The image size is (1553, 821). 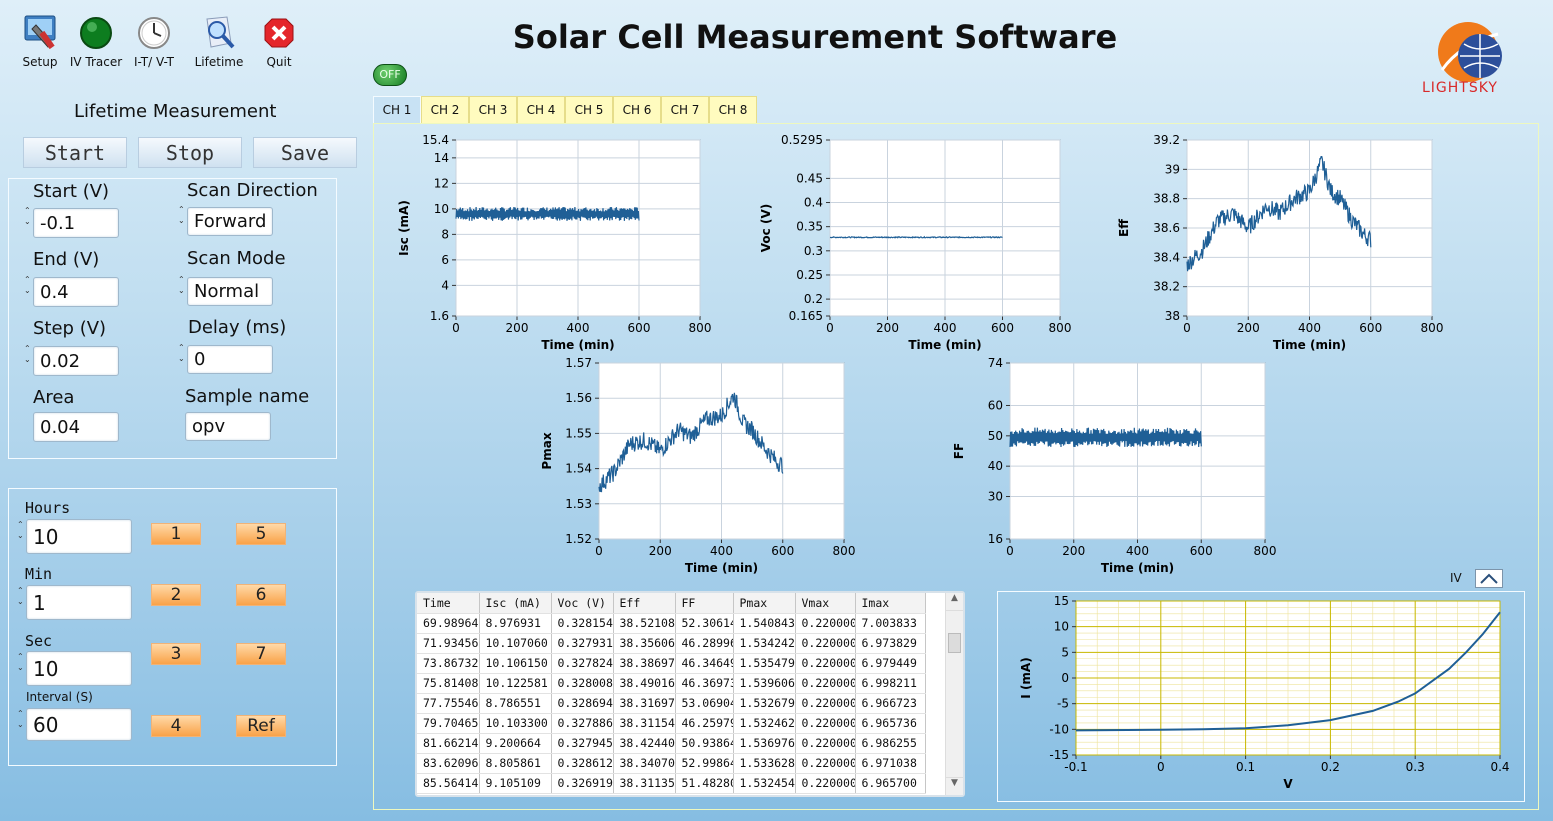 What do you see at coordinates (219, 40) in the screenshot?
I see `toolbar-lifetime-button: Lifetime` at bounding box center [219, 40].